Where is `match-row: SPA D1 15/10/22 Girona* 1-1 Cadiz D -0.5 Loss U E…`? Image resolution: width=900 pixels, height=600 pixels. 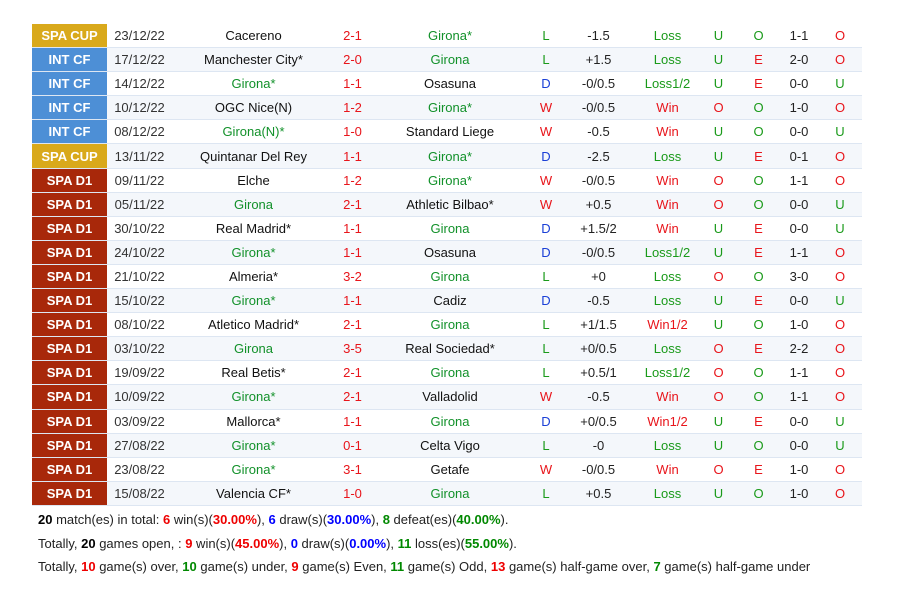
match-row: SPA D1 15/10/22 Girona* 1-1 Cadiz D -0.5 Loss U E… is located at coordinates (447, 301).